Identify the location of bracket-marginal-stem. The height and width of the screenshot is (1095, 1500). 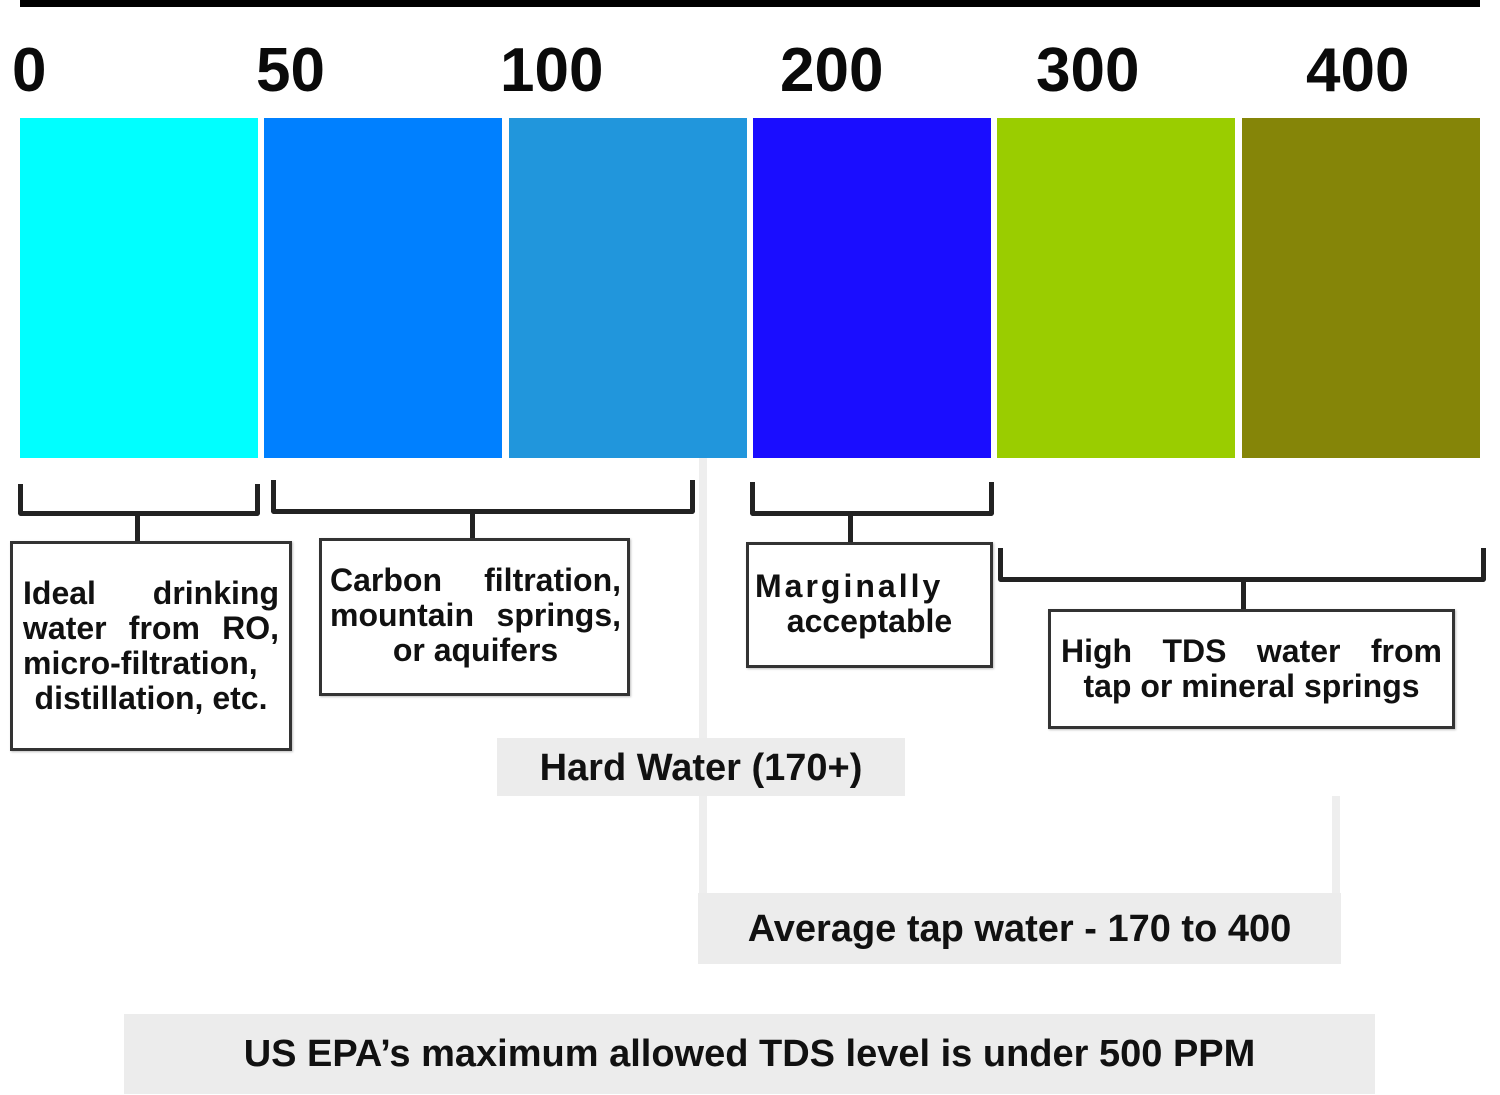
(850, 529).